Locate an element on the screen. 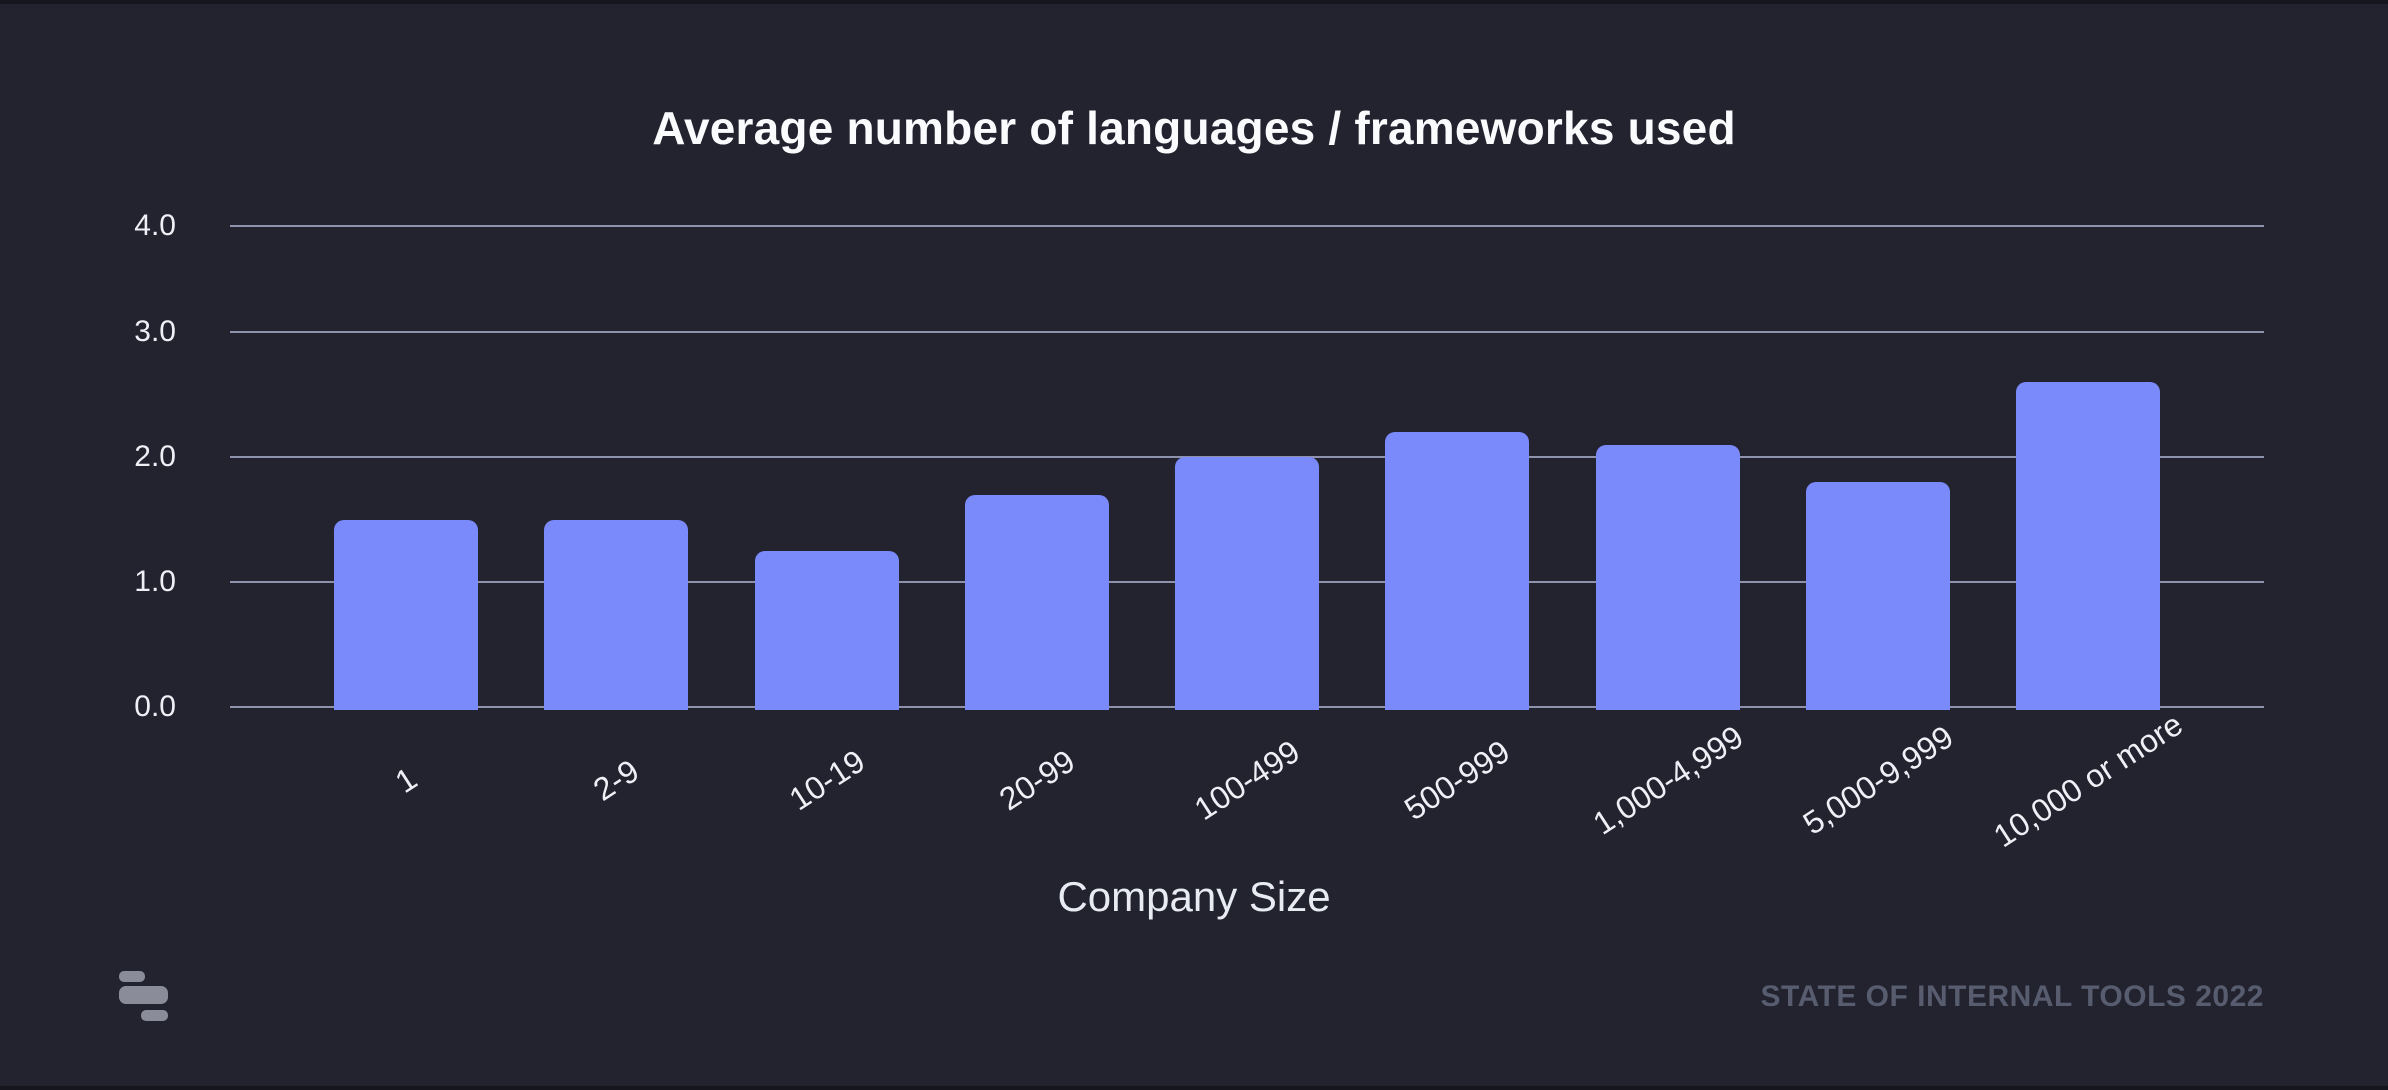 The height and width of the screenshot is (1090, 2388). y-tick-label: 2.0 is located at coordinates (155, 456).